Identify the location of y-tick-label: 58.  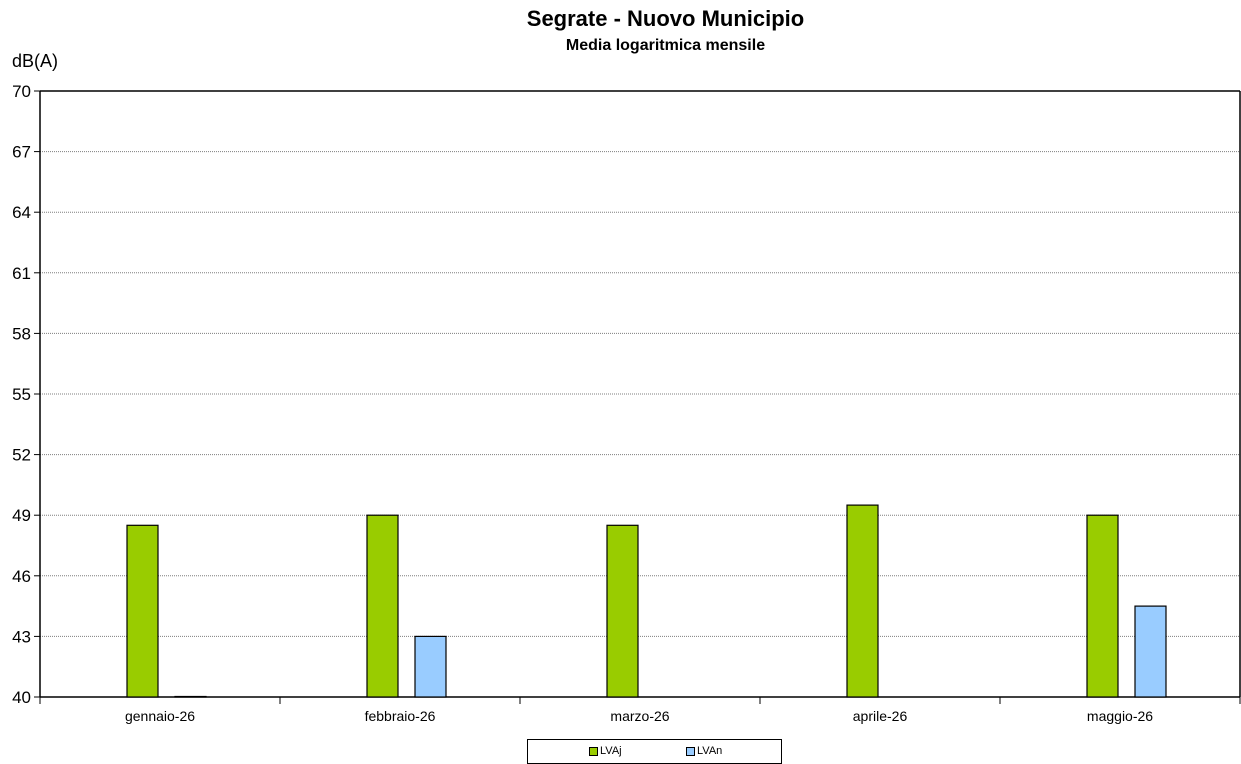
(21, 333).